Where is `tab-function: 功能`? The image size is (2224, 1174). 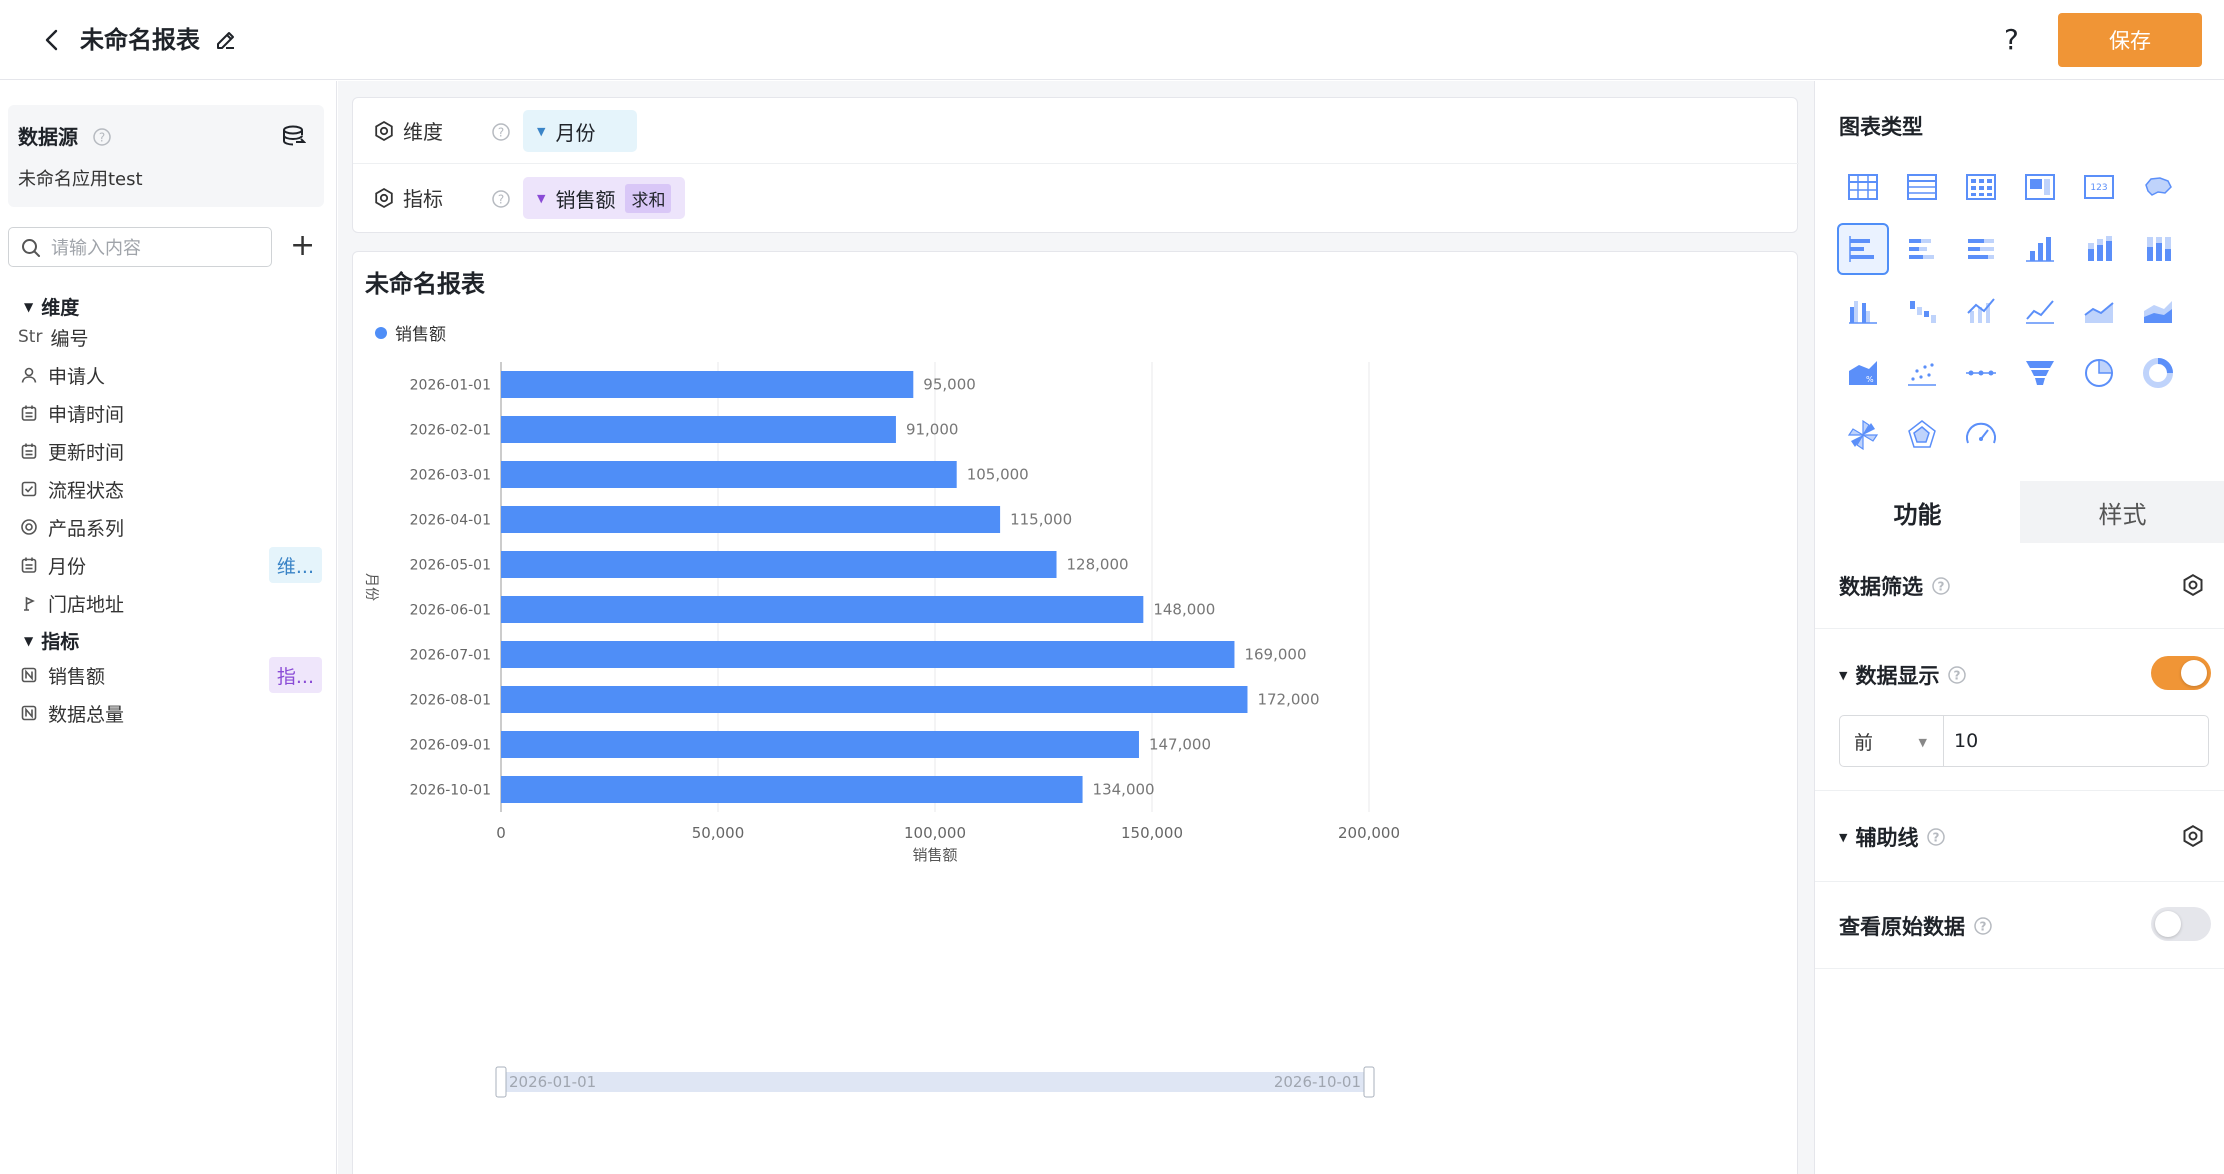 tab-function: 功能 is located at coordinates (1917, 512).